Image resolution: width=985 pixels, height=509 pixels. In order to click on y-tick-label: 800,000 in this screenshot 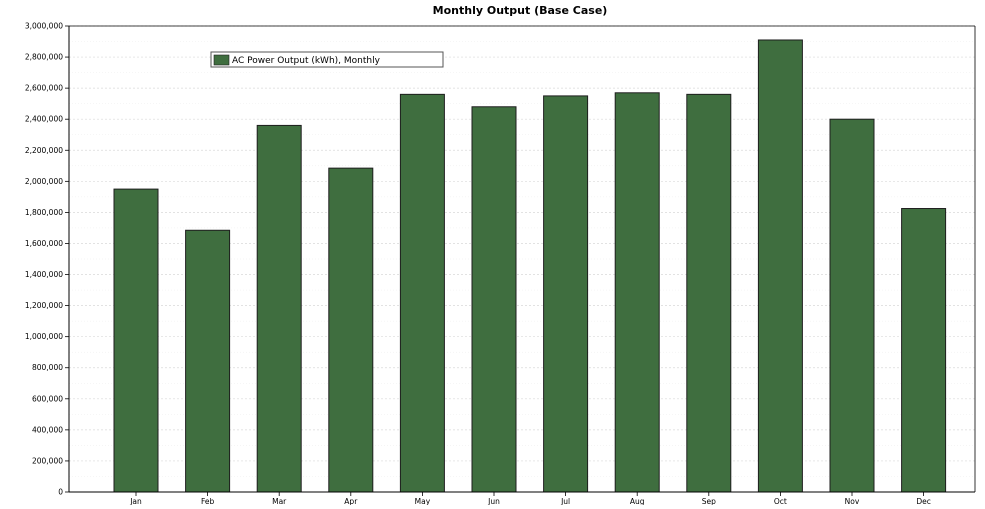, I will do `click(47, 367)`.